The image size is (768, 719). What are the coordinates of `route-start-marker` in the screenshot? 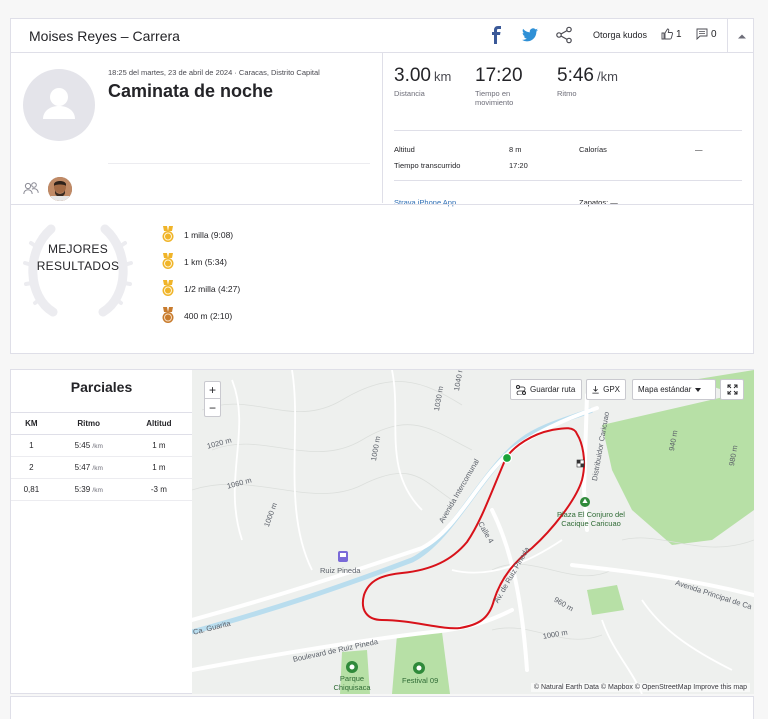 It's located at (507, 458).